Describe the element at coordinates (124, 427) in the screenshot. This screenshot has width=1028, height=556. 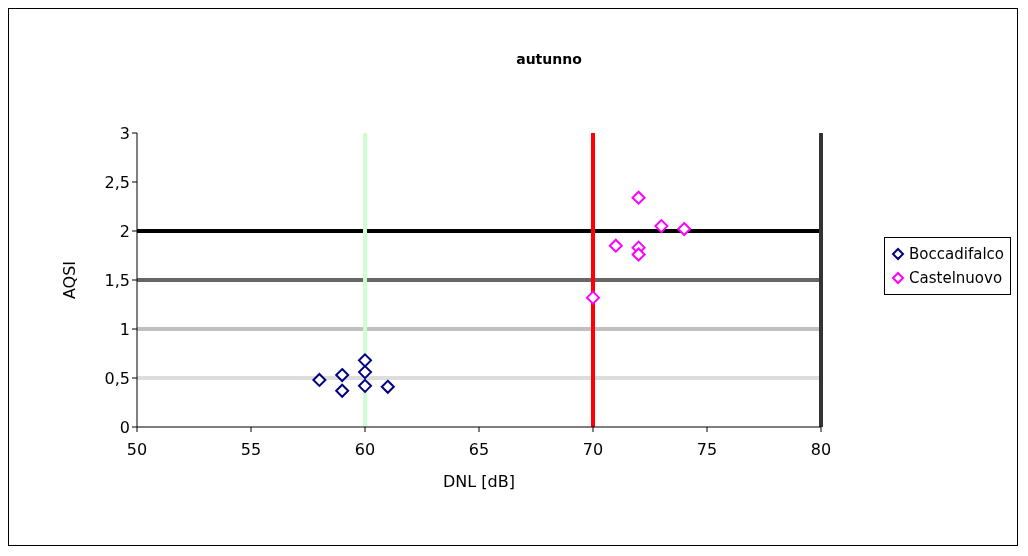
I see `y-tick-label: 0` at that location.